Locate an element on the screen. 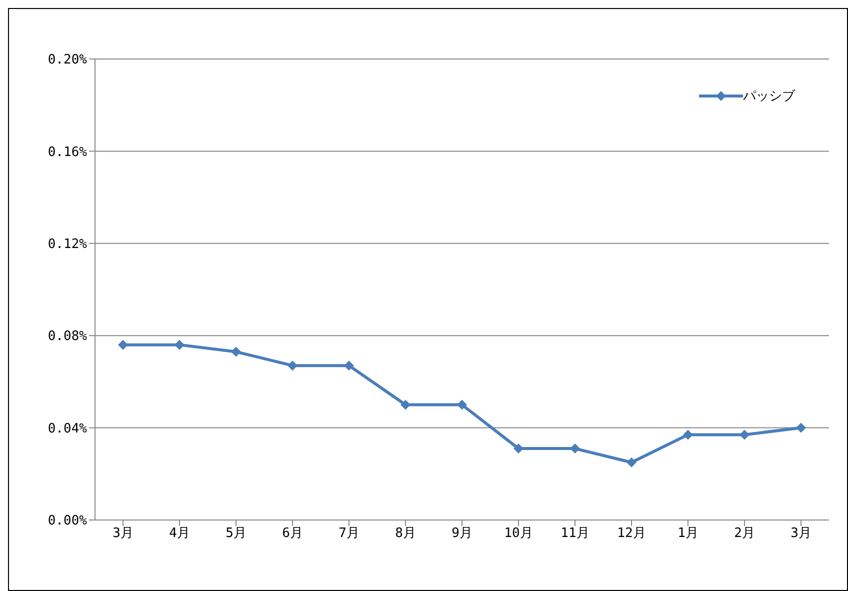  y-tick-label: 0.12% is located at coordinates (68, 244).